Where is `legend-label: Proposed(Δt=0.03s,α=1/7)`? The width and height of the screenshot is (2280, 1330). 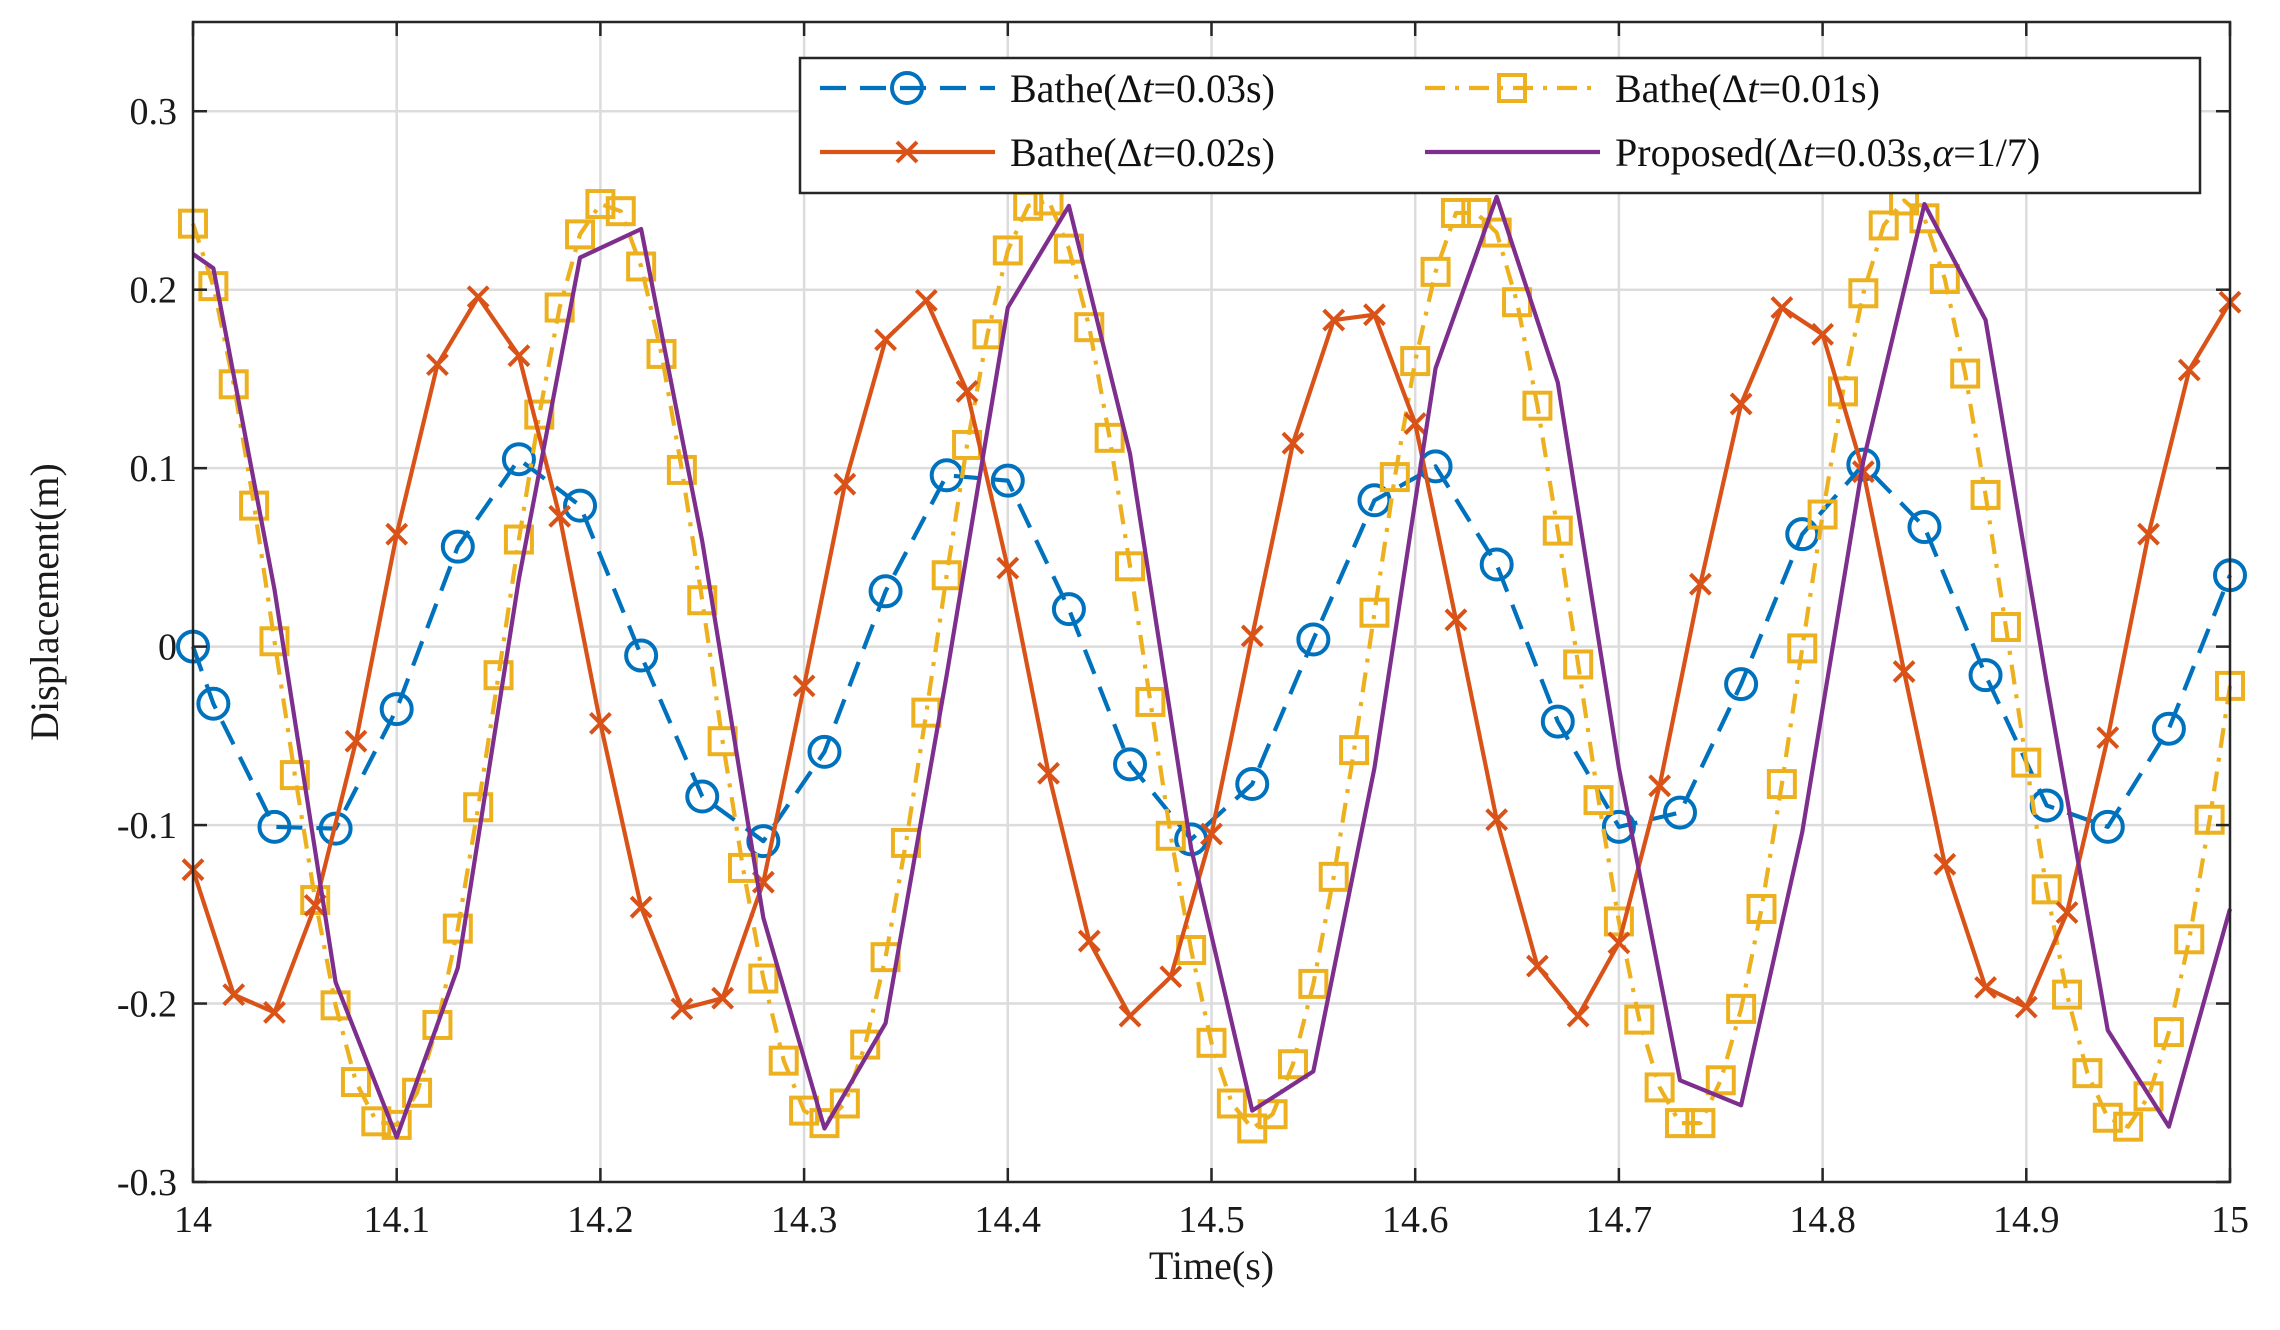 legend-label: Proposed(Δt=0.03s,α=1/7) is located at coordinates (1827, 152).